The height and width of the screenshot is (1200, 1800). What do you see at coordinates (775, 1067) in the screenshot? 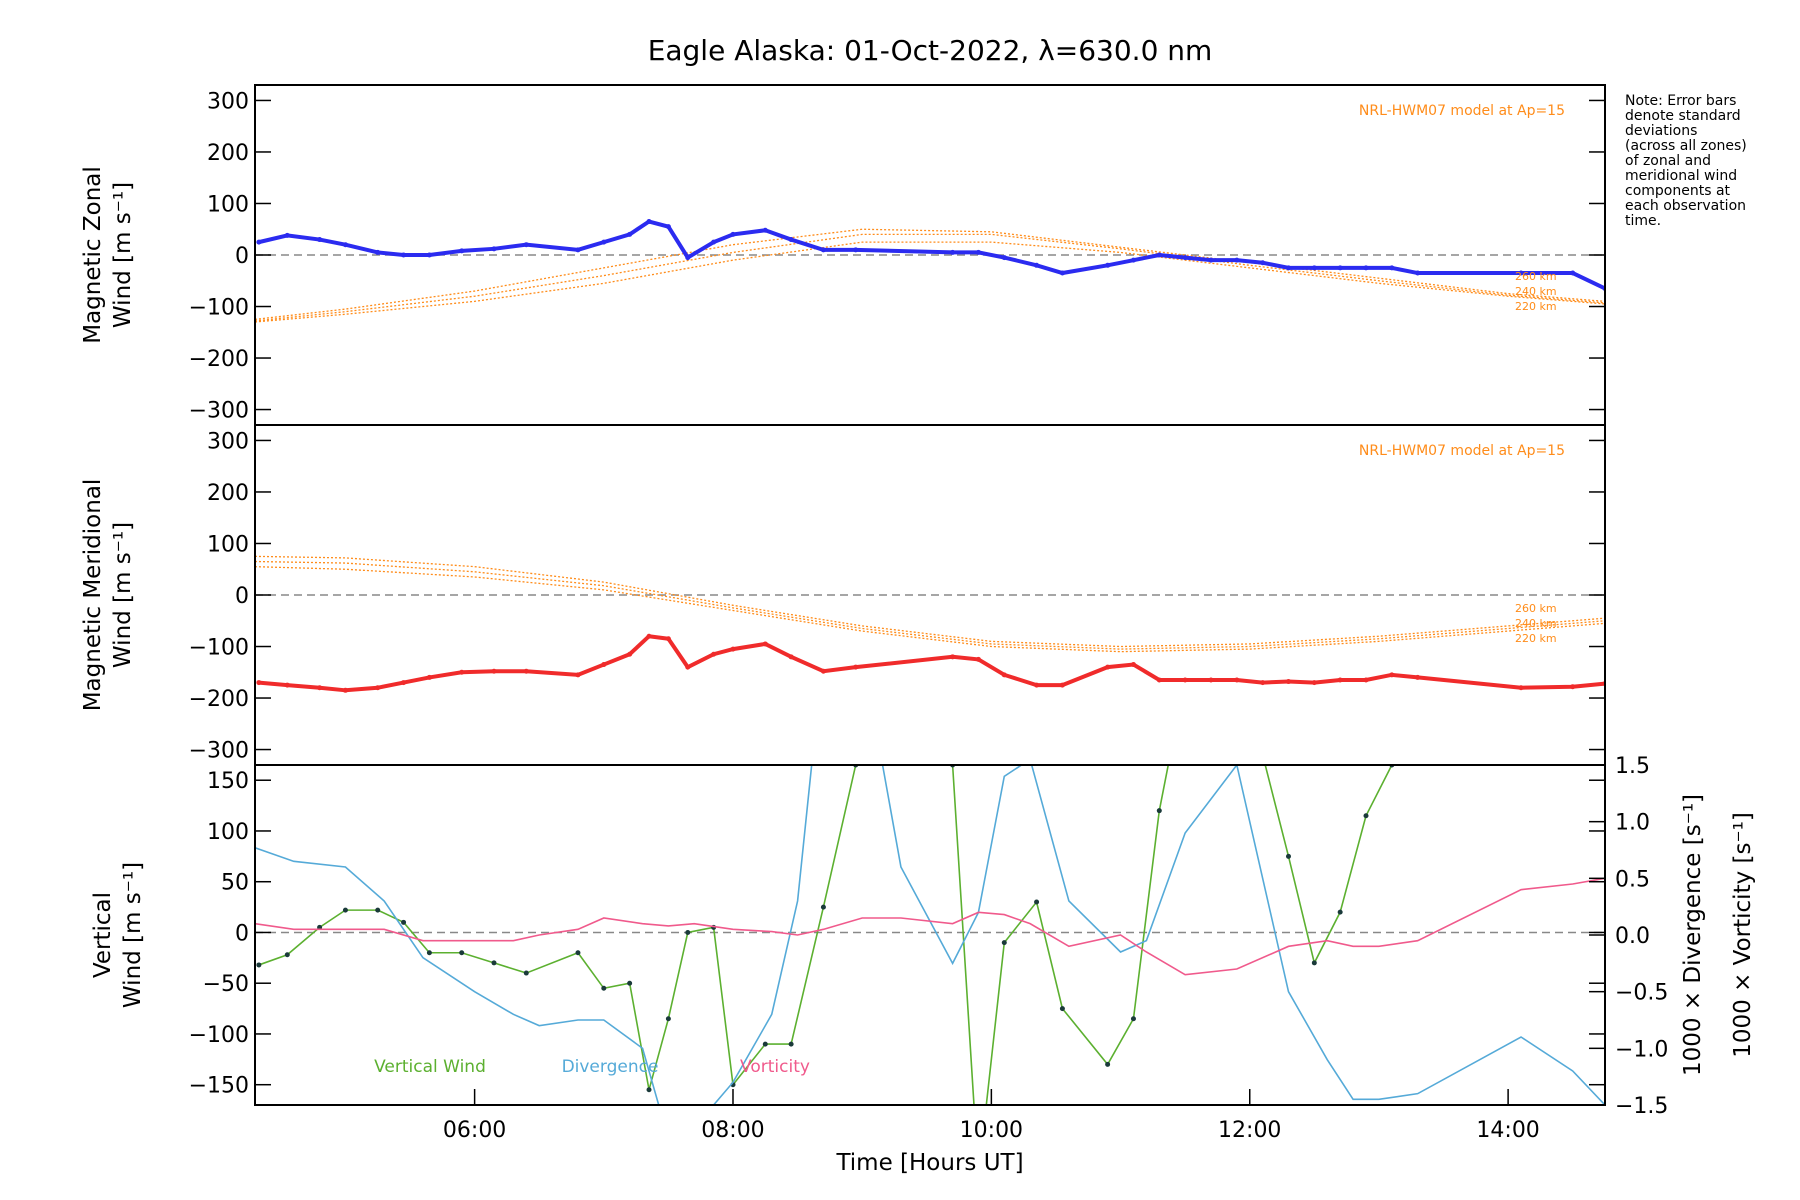
I see `legend-item: Vorticity` at bounding box center [775, 1067].